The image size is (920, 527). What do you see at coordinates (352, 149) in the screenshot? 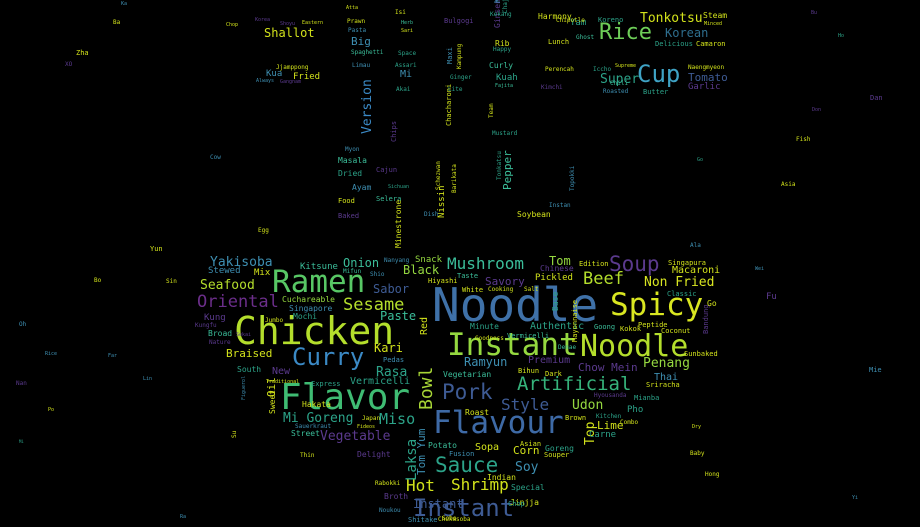
I see `cloud-word: Myon` at bounding box center [352, 149].